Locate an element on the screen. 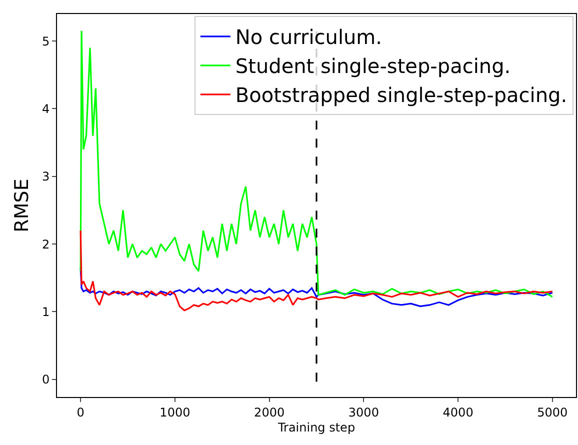 This screenshot has width=578, height=445. y-tick-label: 2 is located at coordinates (46, 244).